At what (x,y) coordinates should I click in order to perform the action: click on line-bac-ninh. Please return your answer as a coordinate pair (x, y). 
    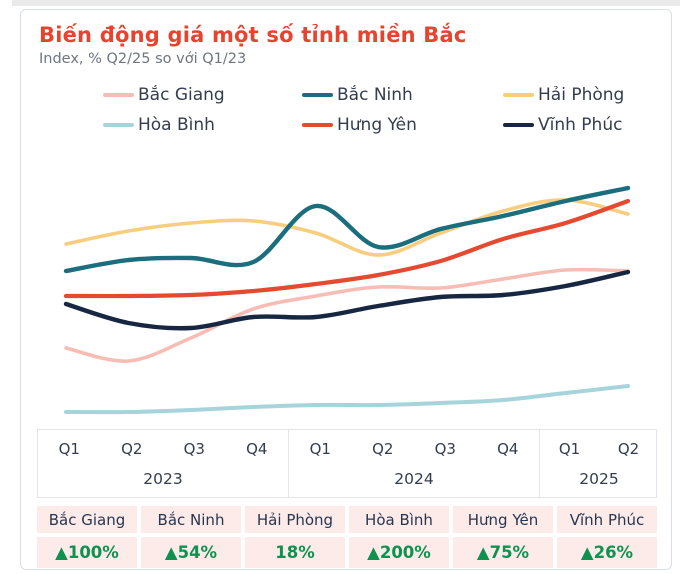
    Looking at the image, I should click on (347, 229).